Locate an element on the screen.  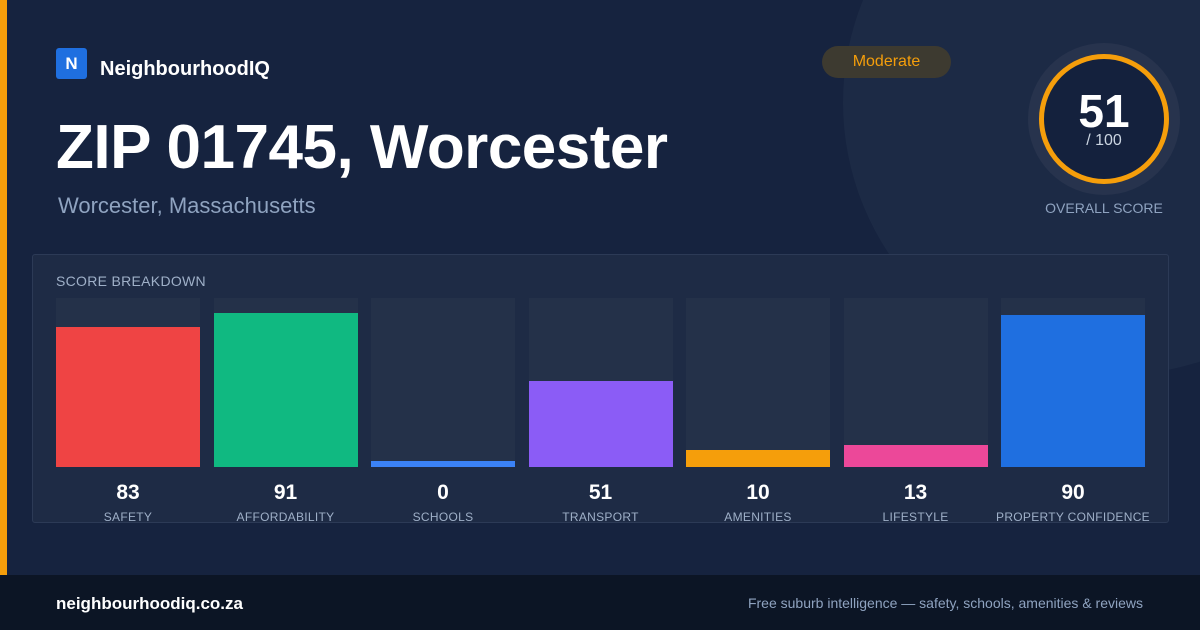
accent-bar is located at coordinates (3, 287).